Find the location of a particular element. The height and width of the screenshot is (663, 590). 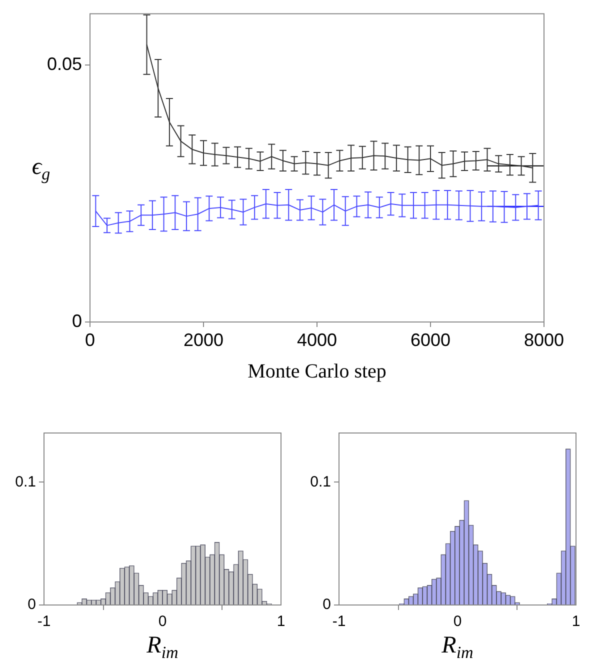

x-tick-label: 4000 is located at coordinates (317, 340).